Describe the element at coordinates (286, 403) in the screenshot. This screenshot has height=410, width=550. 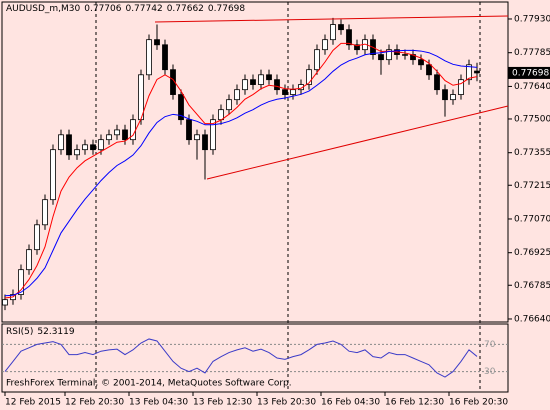
I see `x-tick-label: 13 Feb 20:30` at that location.